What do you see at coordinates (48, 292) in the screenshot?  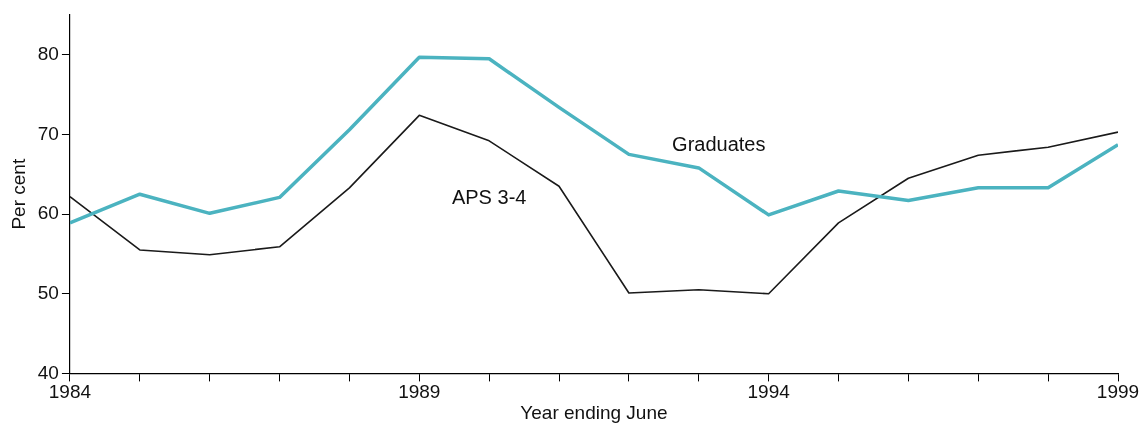 I see `y-tick-label: 50` at bounding box center [48, 292].